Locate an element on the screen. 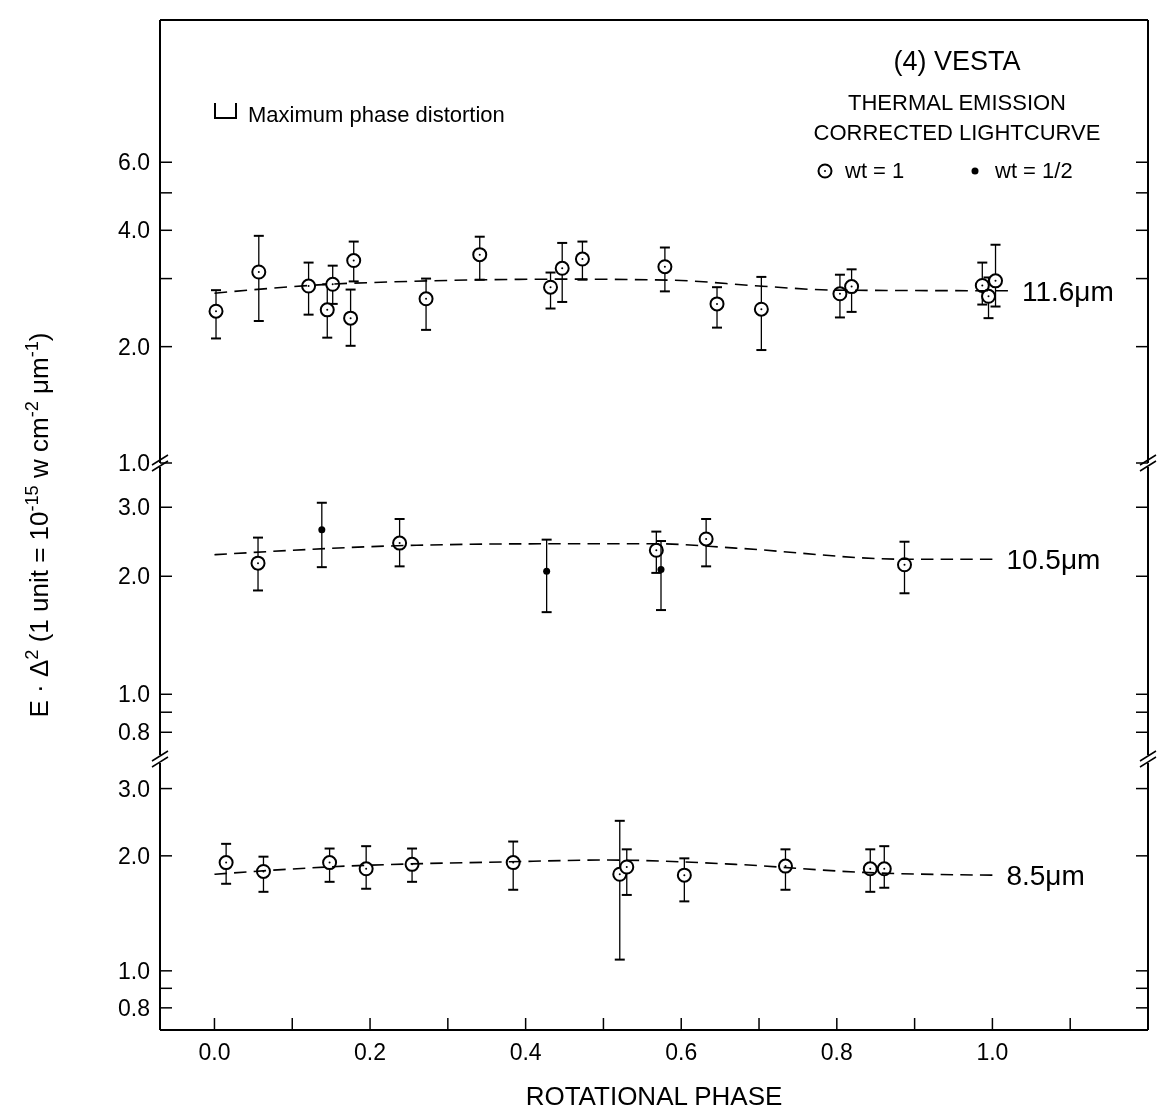 The height and width of the screenshot is (1117, 1160). legend-label: wt = 1/2 is located at coordinates (1033, 170).